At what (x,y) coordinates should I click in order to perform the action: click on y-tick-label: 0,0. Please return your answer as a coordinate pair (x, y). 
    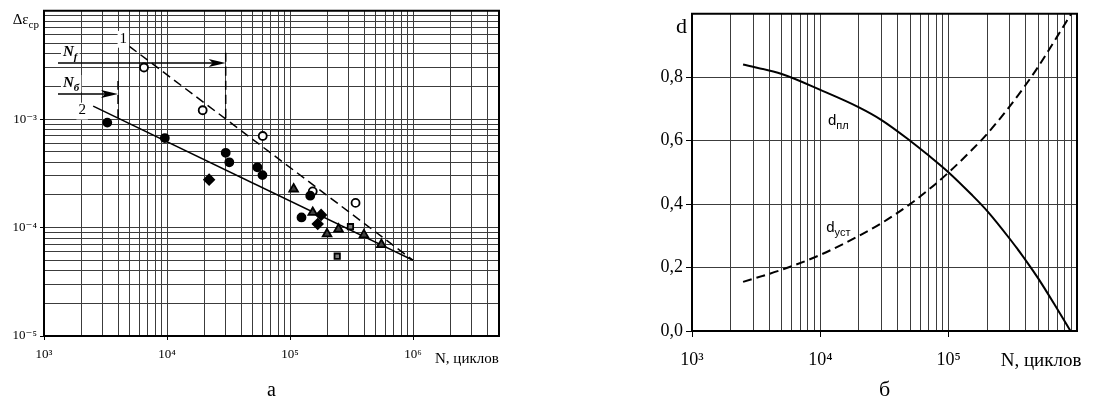
    Looking at the image, I should click on (671, 329).